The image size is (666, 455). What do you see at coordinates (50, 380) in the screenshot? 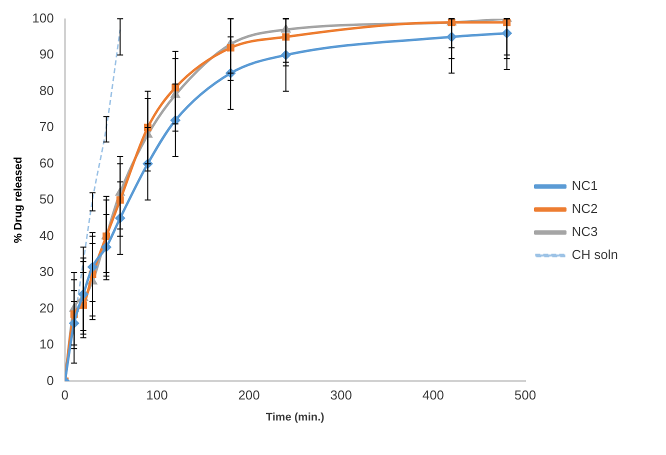
I see `y-tick-label: 0` at bounding box center [50, 380].